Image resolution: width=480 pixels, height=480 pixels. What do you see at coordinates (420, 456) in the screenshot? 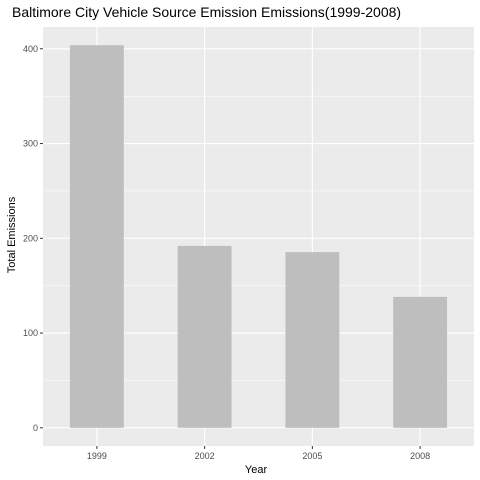
I see `x-tick-label: 2008` at bounding box center [420, 456].